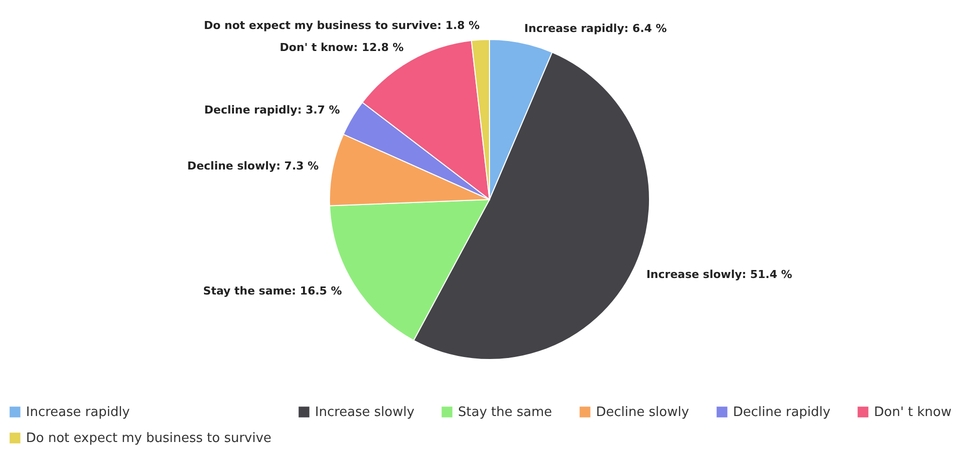  I want to click on legend-label: Decline rapidly, so click(782, 412).